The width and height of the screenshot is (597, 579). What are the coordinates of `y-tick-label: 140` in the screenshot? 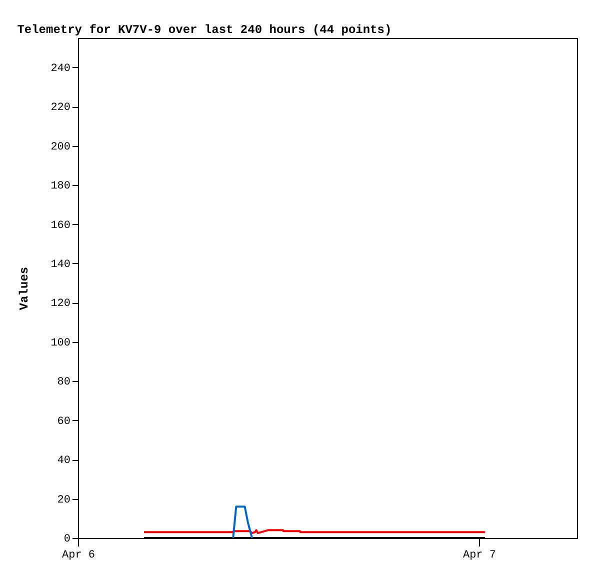 It's located at (60, 264).